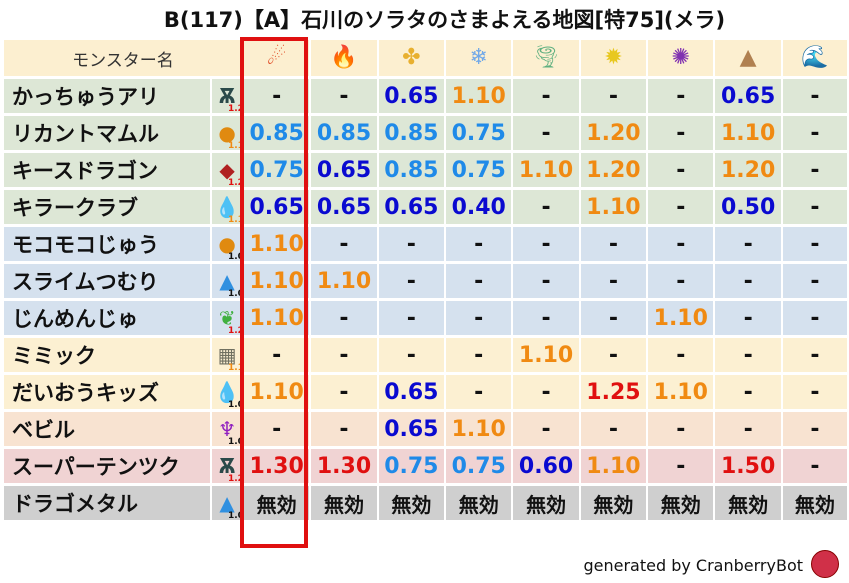 The width and height of the screenshot is (849, 583). I want to click on devil-trident-icon: ♆, so click(227, 428).